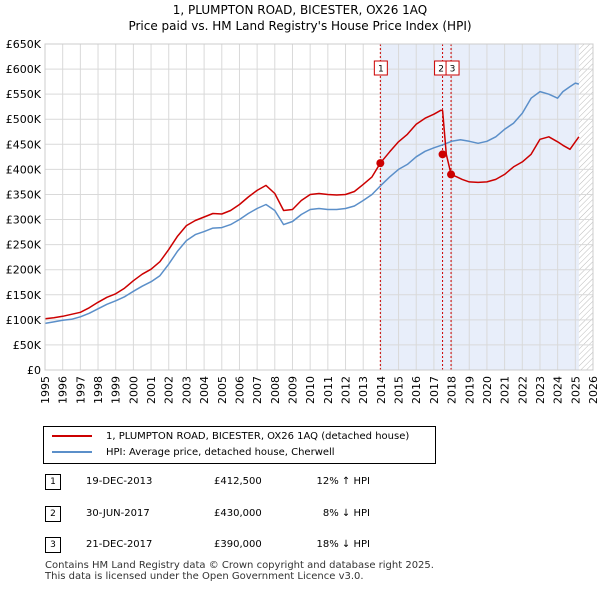  I want to click on x-tick-label: 2000, so click(133, 390).